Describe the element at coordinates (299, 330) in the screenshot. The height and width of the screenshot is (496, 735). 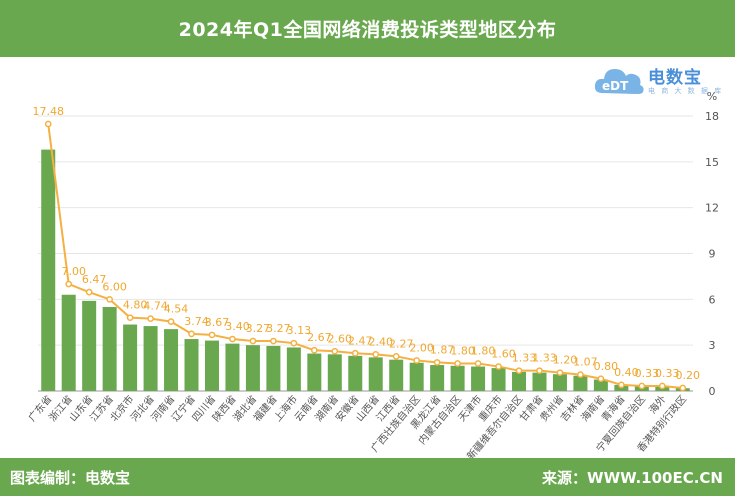
I see `data-label: 3.13` at that location.